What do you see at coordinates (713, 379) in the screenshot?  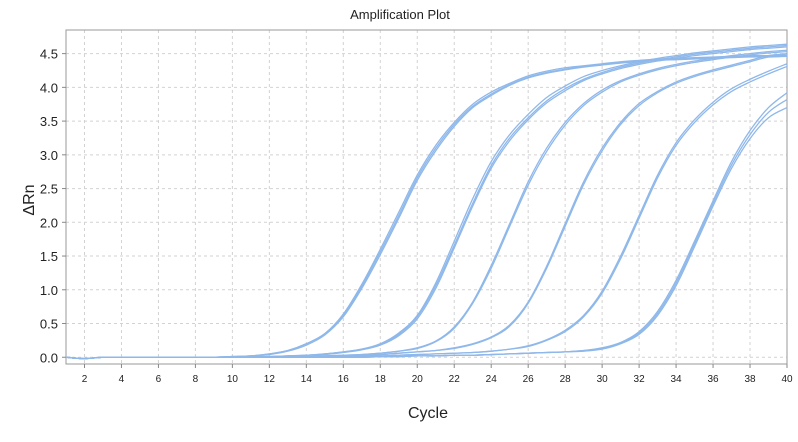 I see `x-tick-label: 36` at bounding box center [713, 379].